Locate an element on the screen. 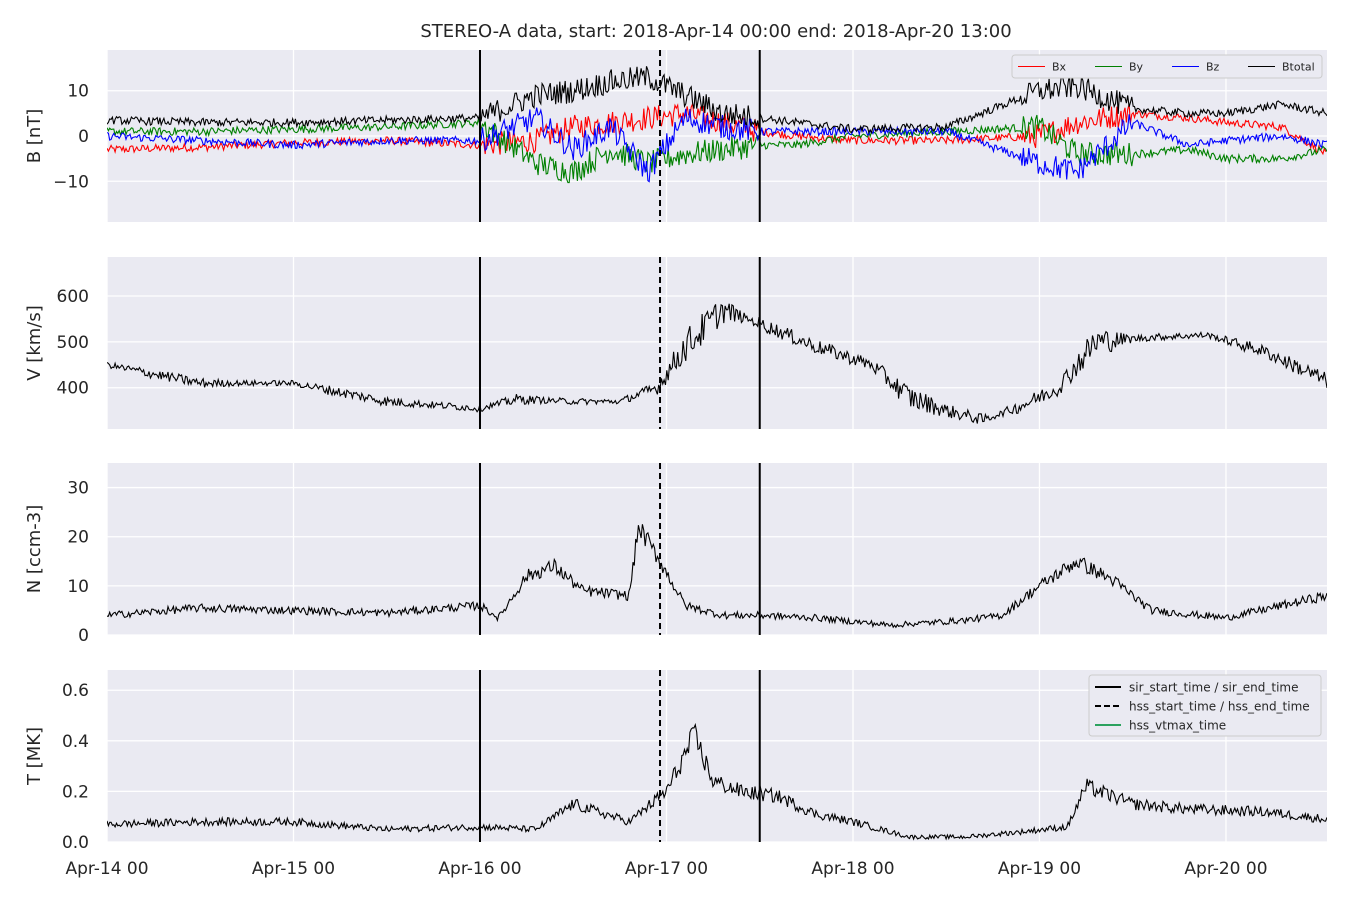 Image resolution: width=1350 pixels, height=900 pixels. legend-label-by: By is located at coordinates (1136, 67).